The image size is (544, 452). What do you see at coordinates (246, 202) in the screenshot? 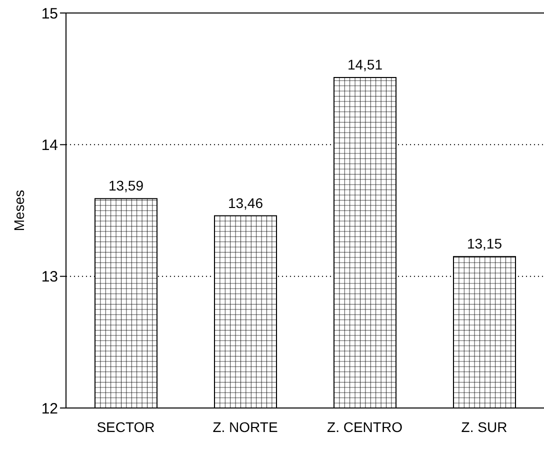
I see `data-label: 13,46` at bounding box center [246, 202].